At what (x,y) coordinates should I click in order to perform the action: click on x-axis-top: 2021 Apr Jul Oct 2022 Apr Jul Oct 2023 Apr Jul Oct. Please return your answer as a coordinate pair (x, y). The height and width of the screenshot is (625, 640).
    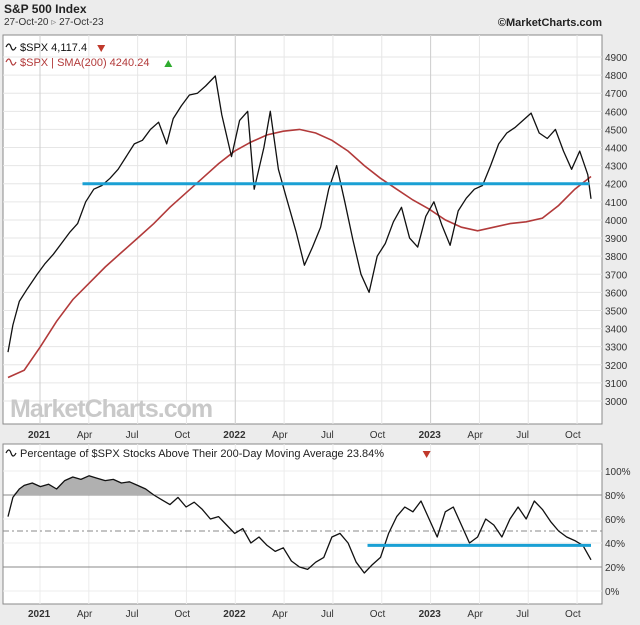
    Looking at the image, I should click on (304, 435).